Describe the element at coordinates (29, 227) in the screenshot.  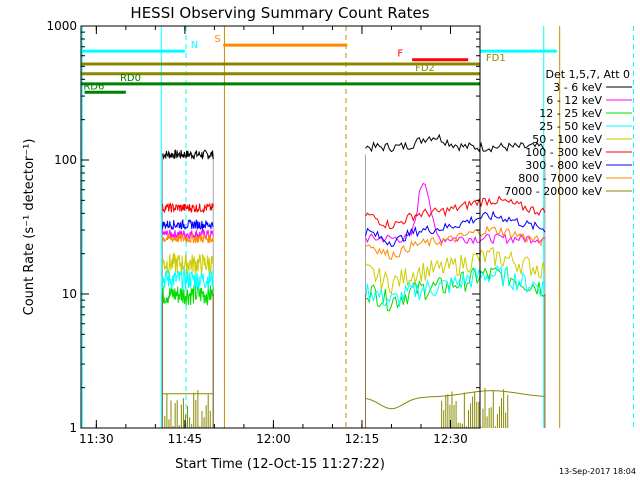
I see `y-axis-label: Count Rate (s⁻¹ detector⁻¹)` at that location.